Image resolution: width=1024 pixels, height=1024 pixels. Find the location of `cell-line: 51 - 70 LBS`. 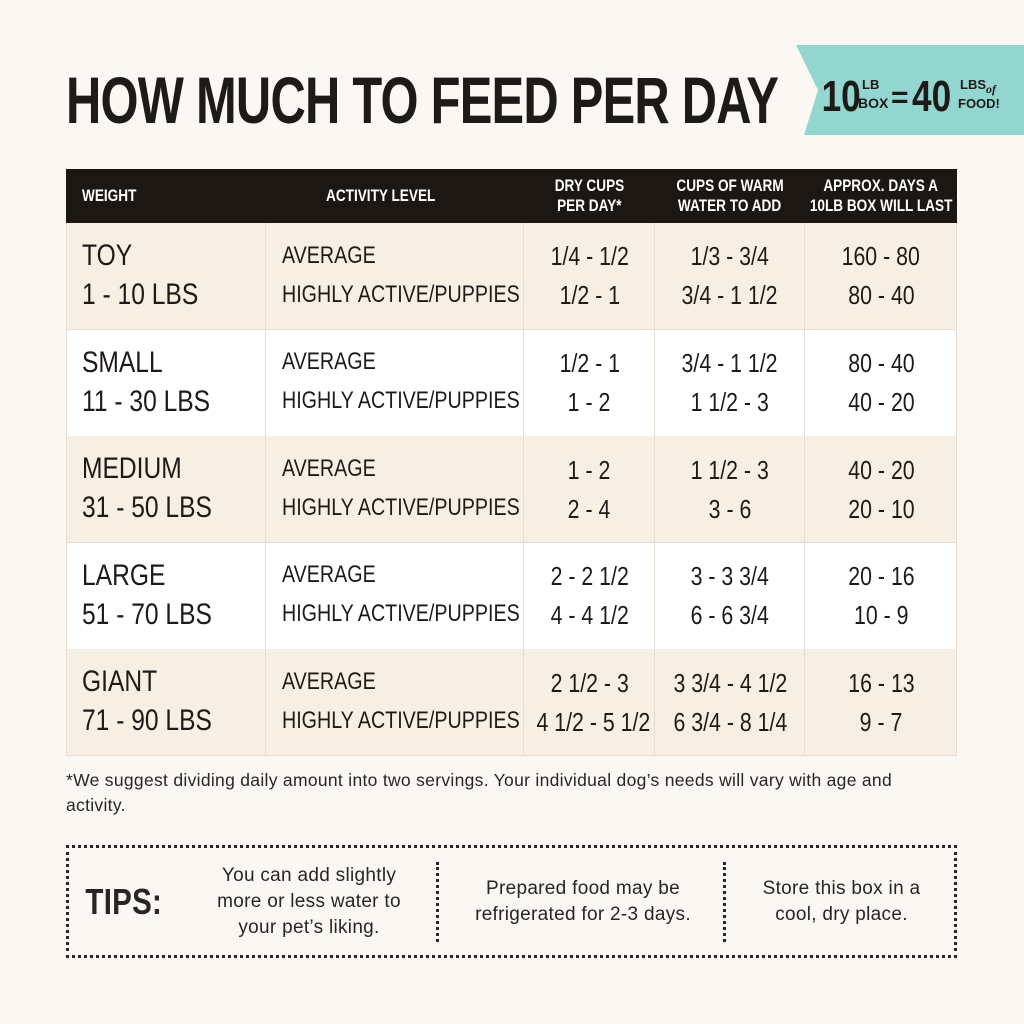

cell-line: 51 - 70 LBS is located at coordinates (161, 615).